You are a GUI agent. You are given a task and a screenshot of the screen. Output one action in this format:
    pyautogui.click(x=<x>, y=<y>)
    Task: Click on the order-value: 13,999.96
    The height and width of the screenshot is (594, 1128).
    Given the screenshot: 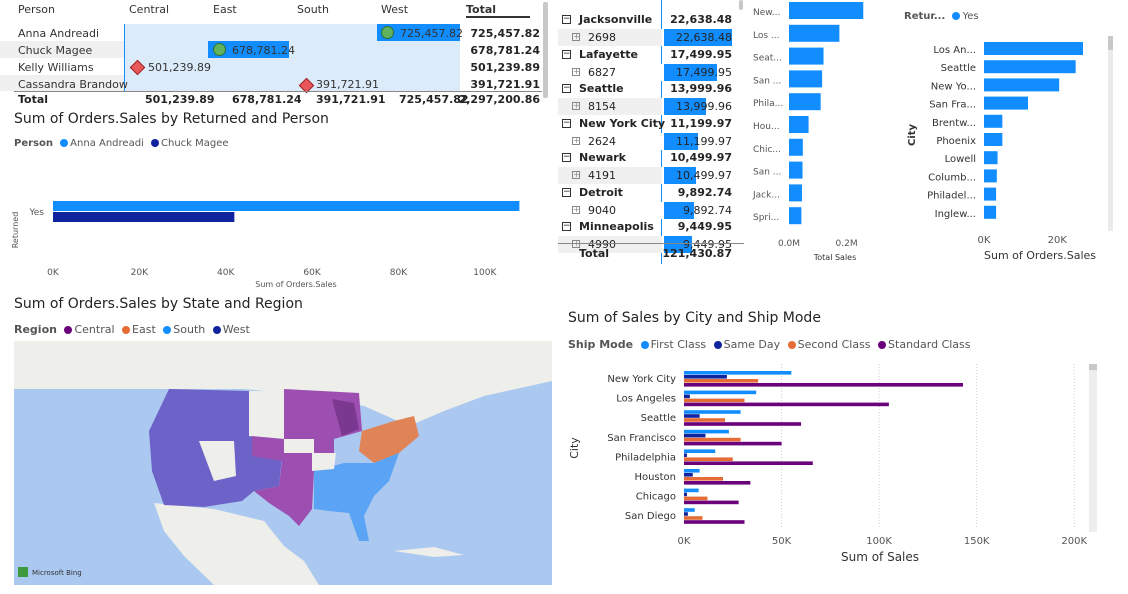 What is the action you would take?
    pyautogui.click(x=704, y=106)
    